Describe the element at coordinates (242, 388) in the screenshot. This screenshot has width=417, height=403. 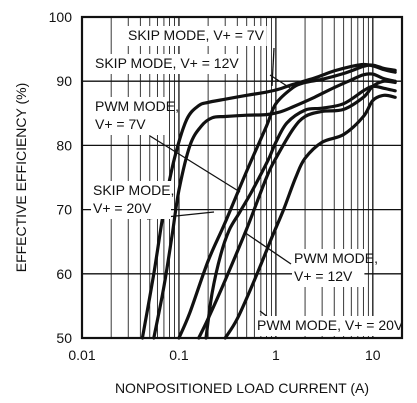
I see `x-axis-title: NONPOSITIONED LOAD CURRENT (A)` at that location.